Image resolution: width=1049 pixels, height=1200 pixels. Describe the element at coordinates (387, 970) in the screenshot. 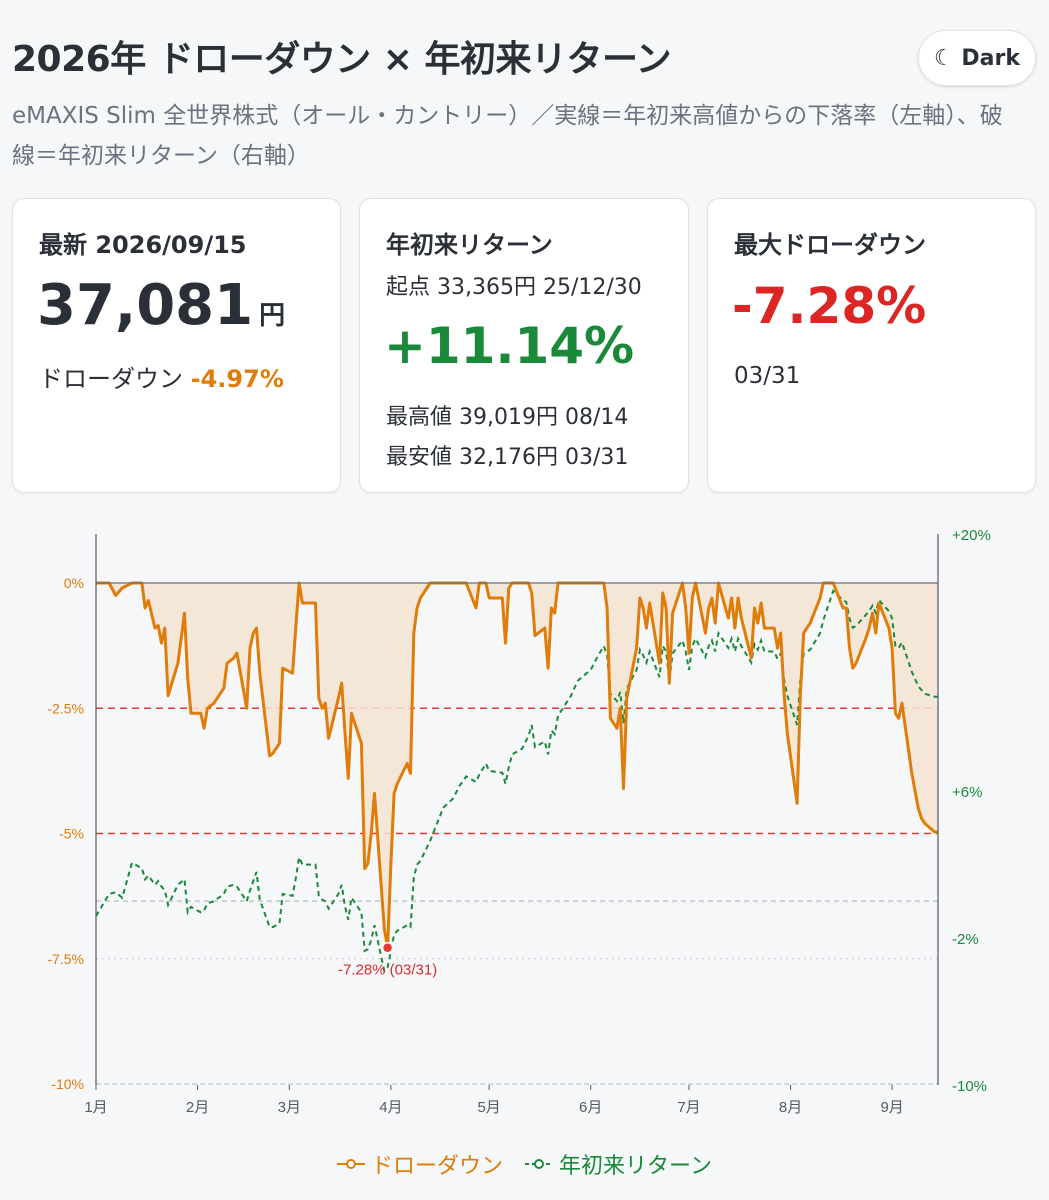

I see `min-drawdown-annotation: -7.28% (03/31)` at that location.